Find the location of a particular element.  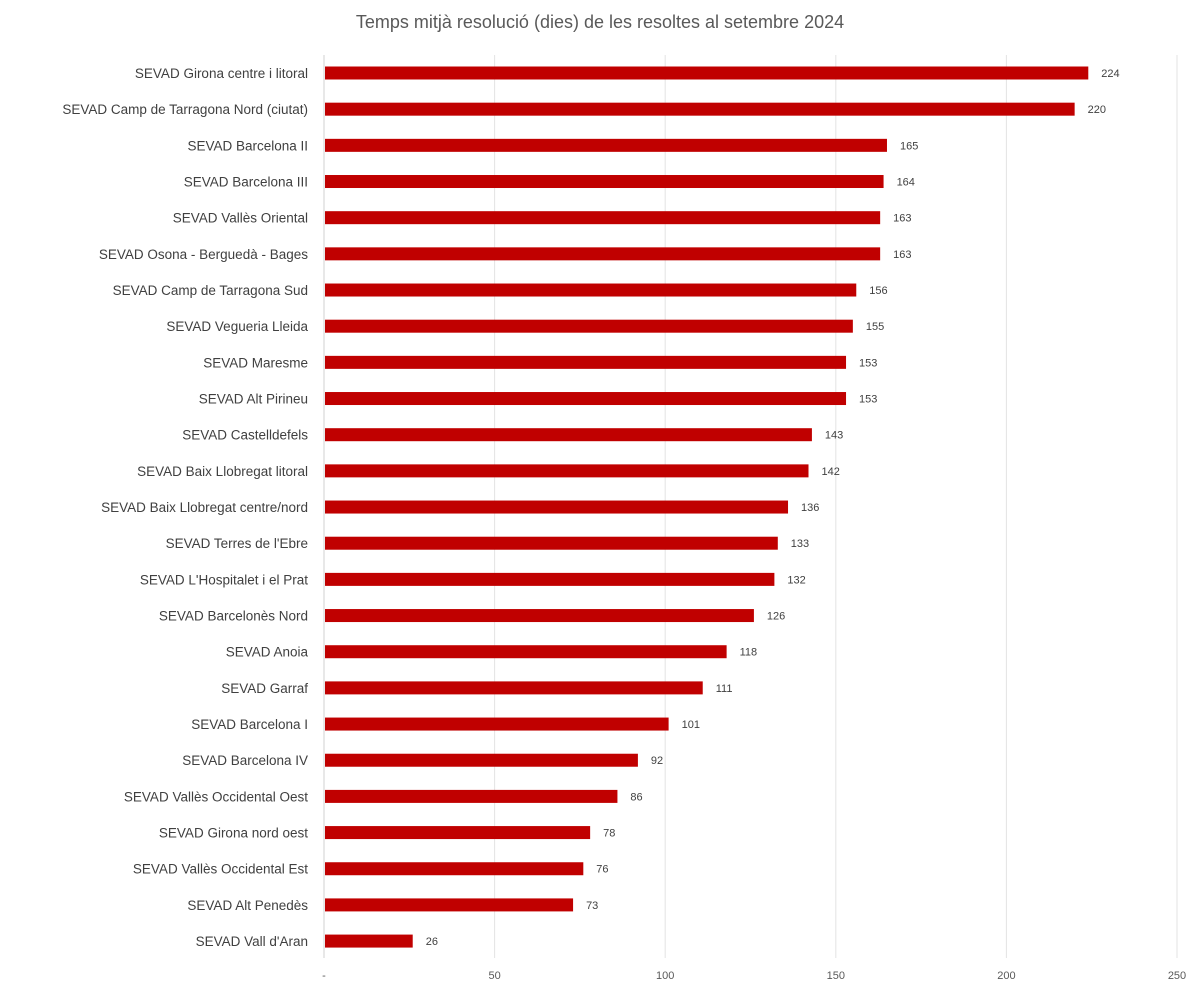

category-label: SEVAD Garraf is located at coordinates (264, 688).